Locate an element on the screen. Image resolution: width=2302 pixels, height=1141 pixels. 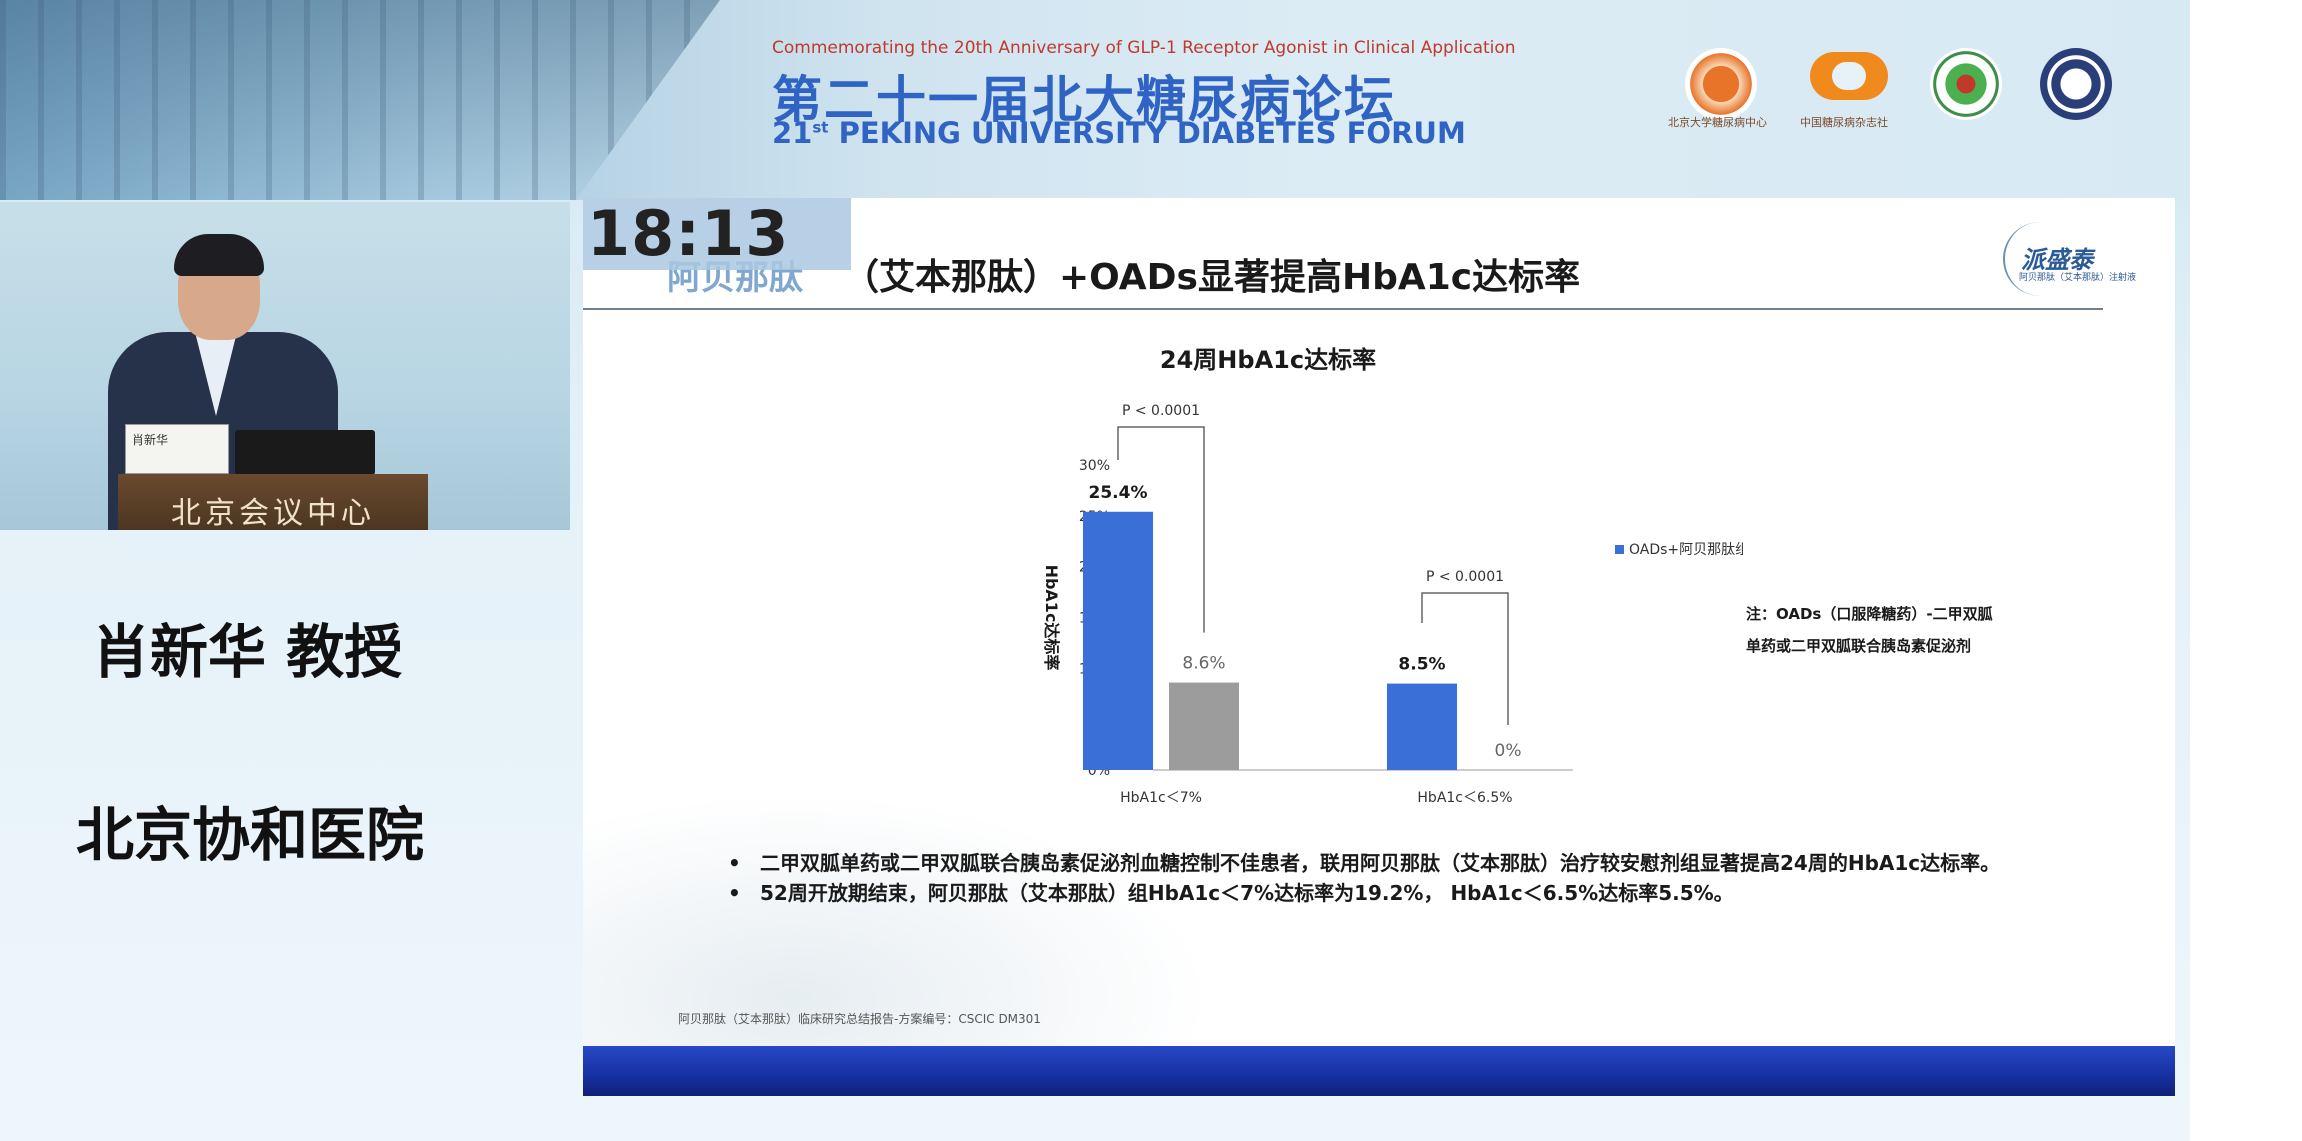
y-axis-label: HbA1c达标率 is located at coordinates (1051, 618).